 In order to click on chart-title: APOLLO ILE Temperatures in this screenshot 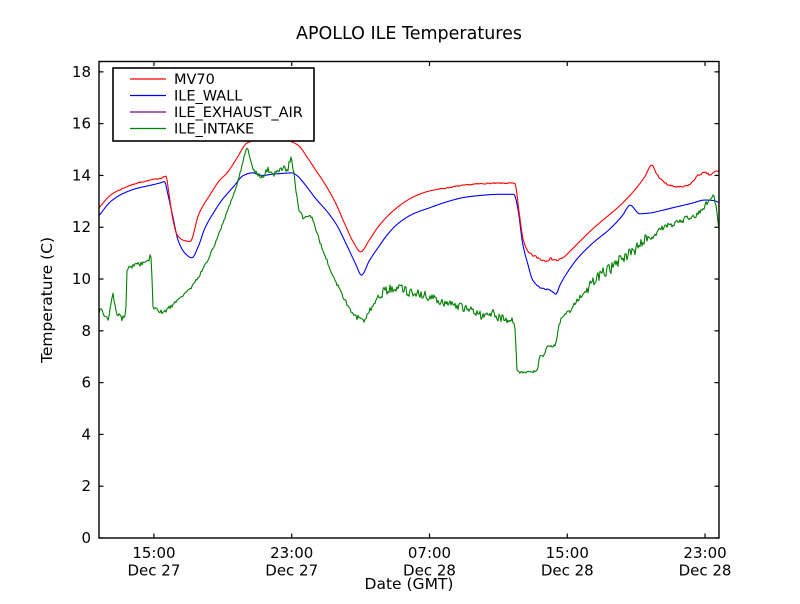, I will do `click(409, 34)`.